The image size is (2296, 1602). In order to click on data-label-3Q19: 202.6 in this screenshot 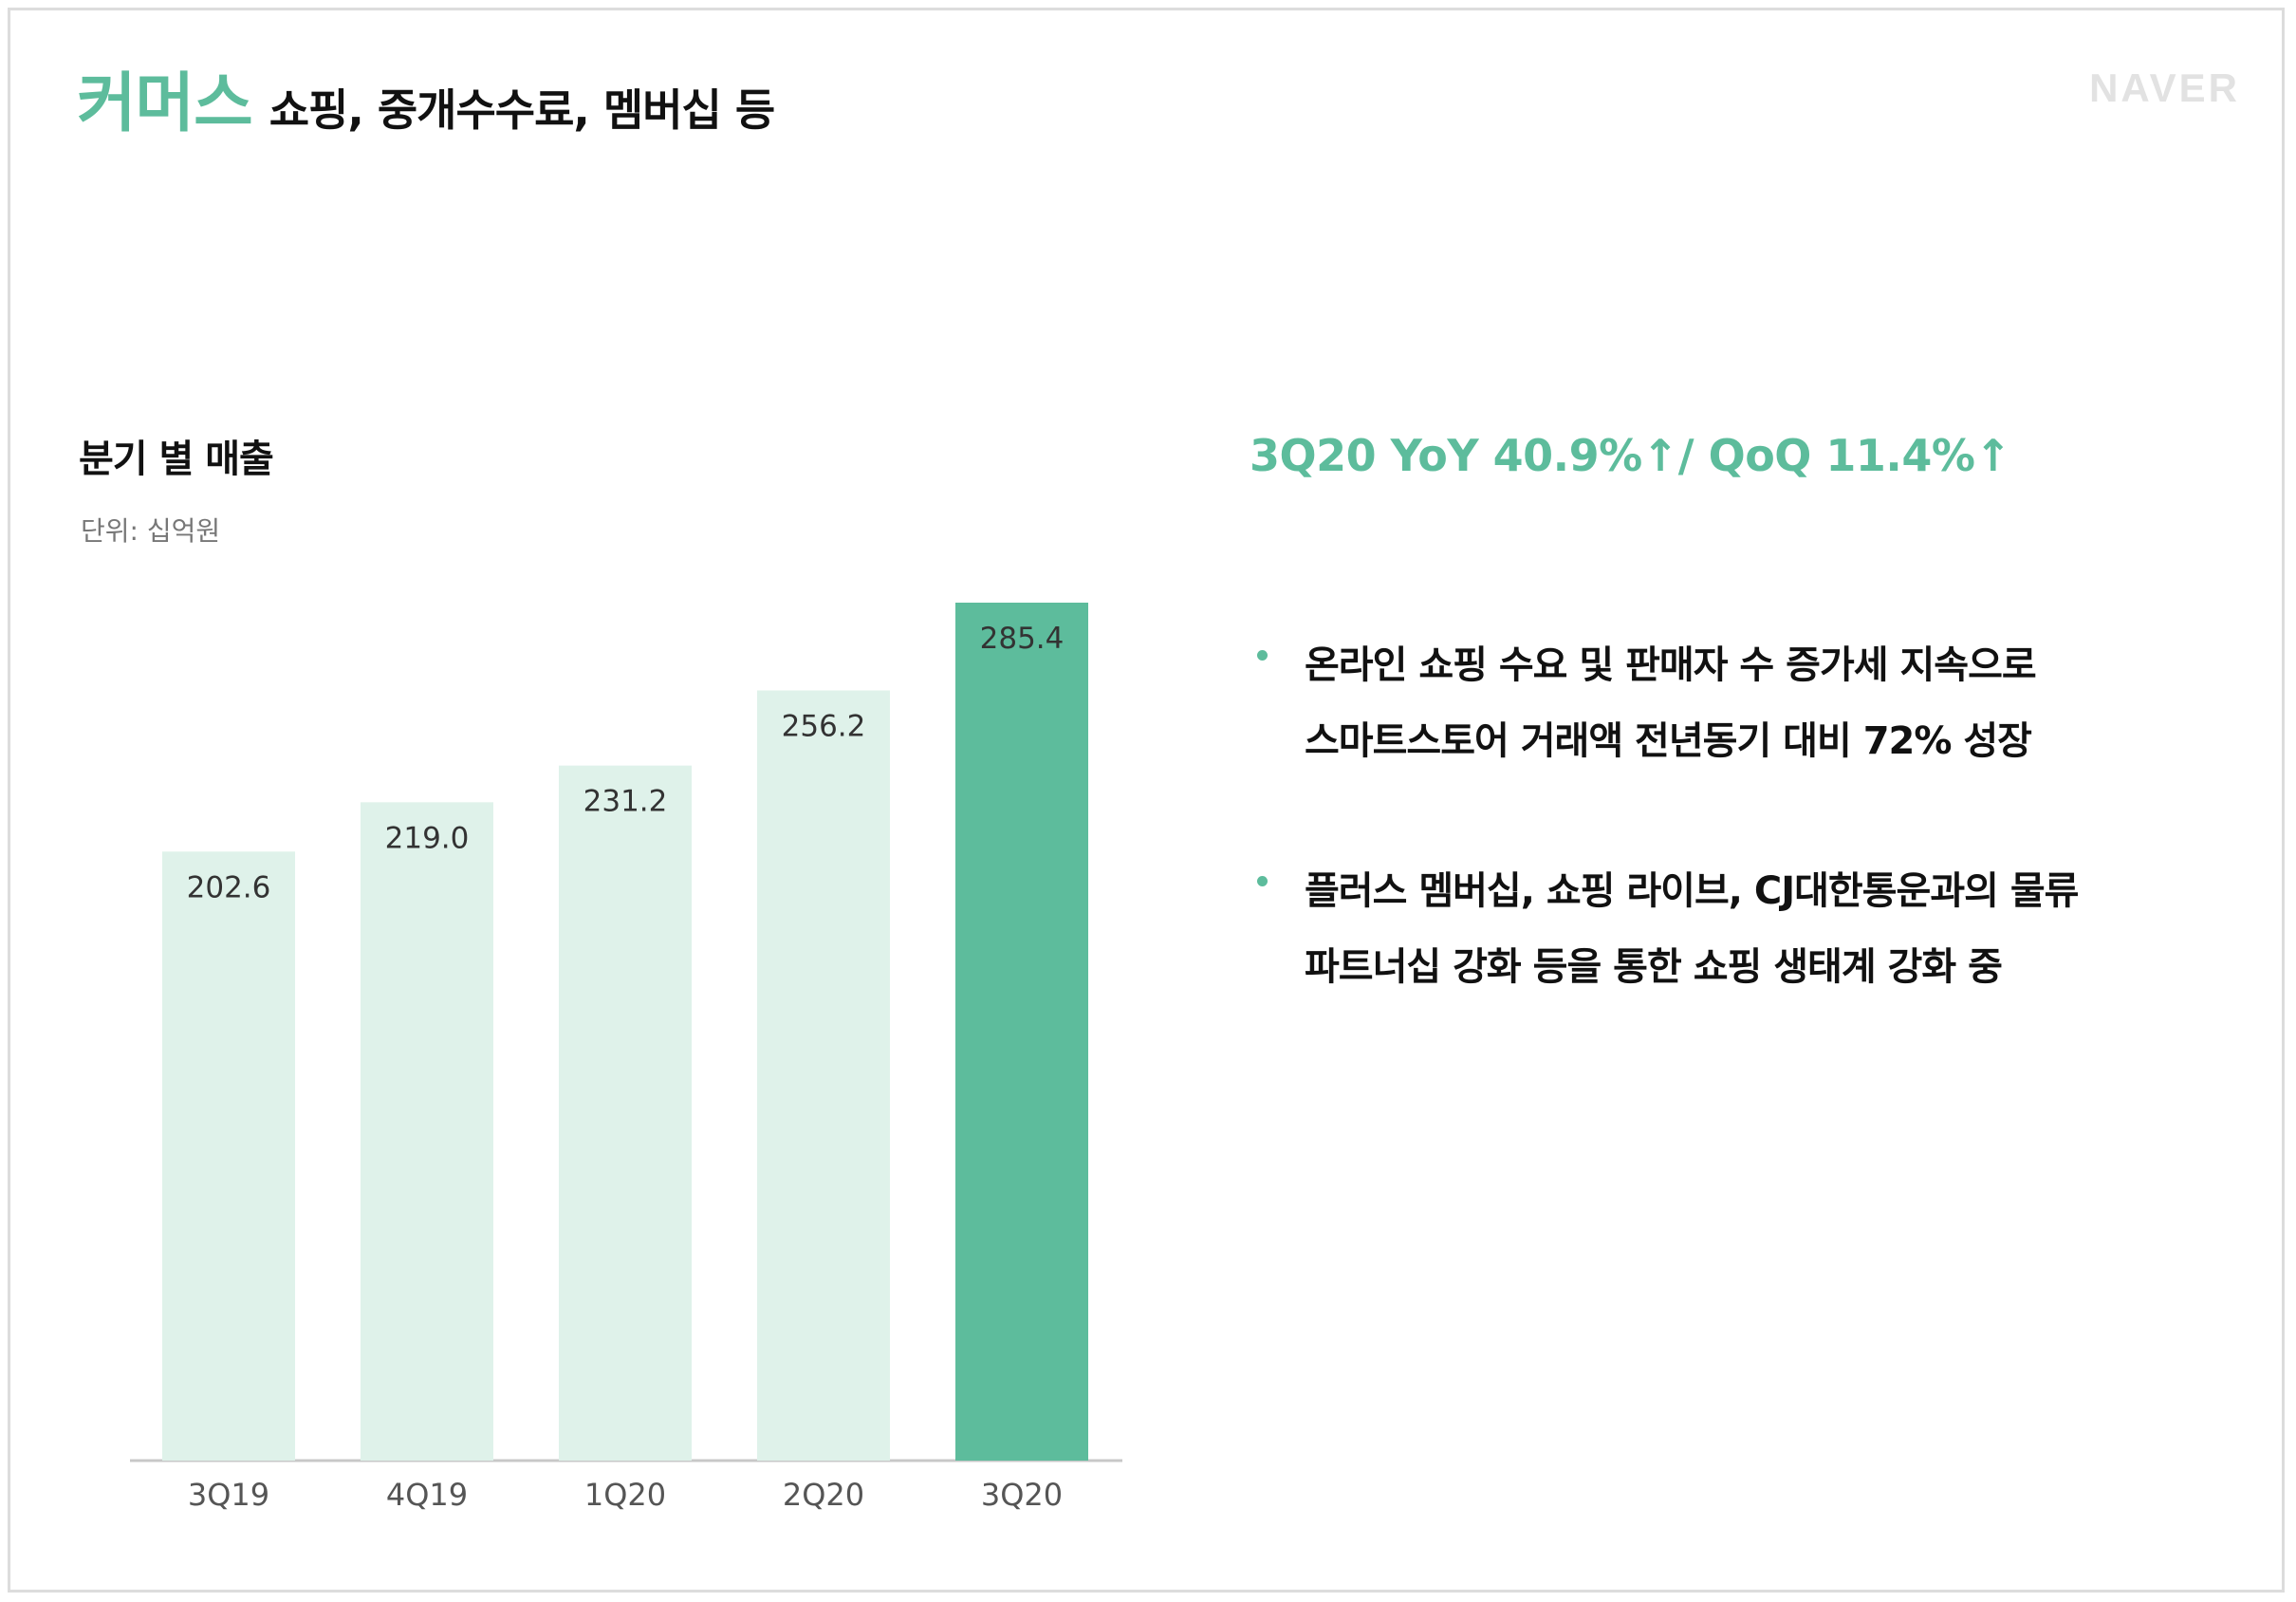, I will do `click(229, 887)`.